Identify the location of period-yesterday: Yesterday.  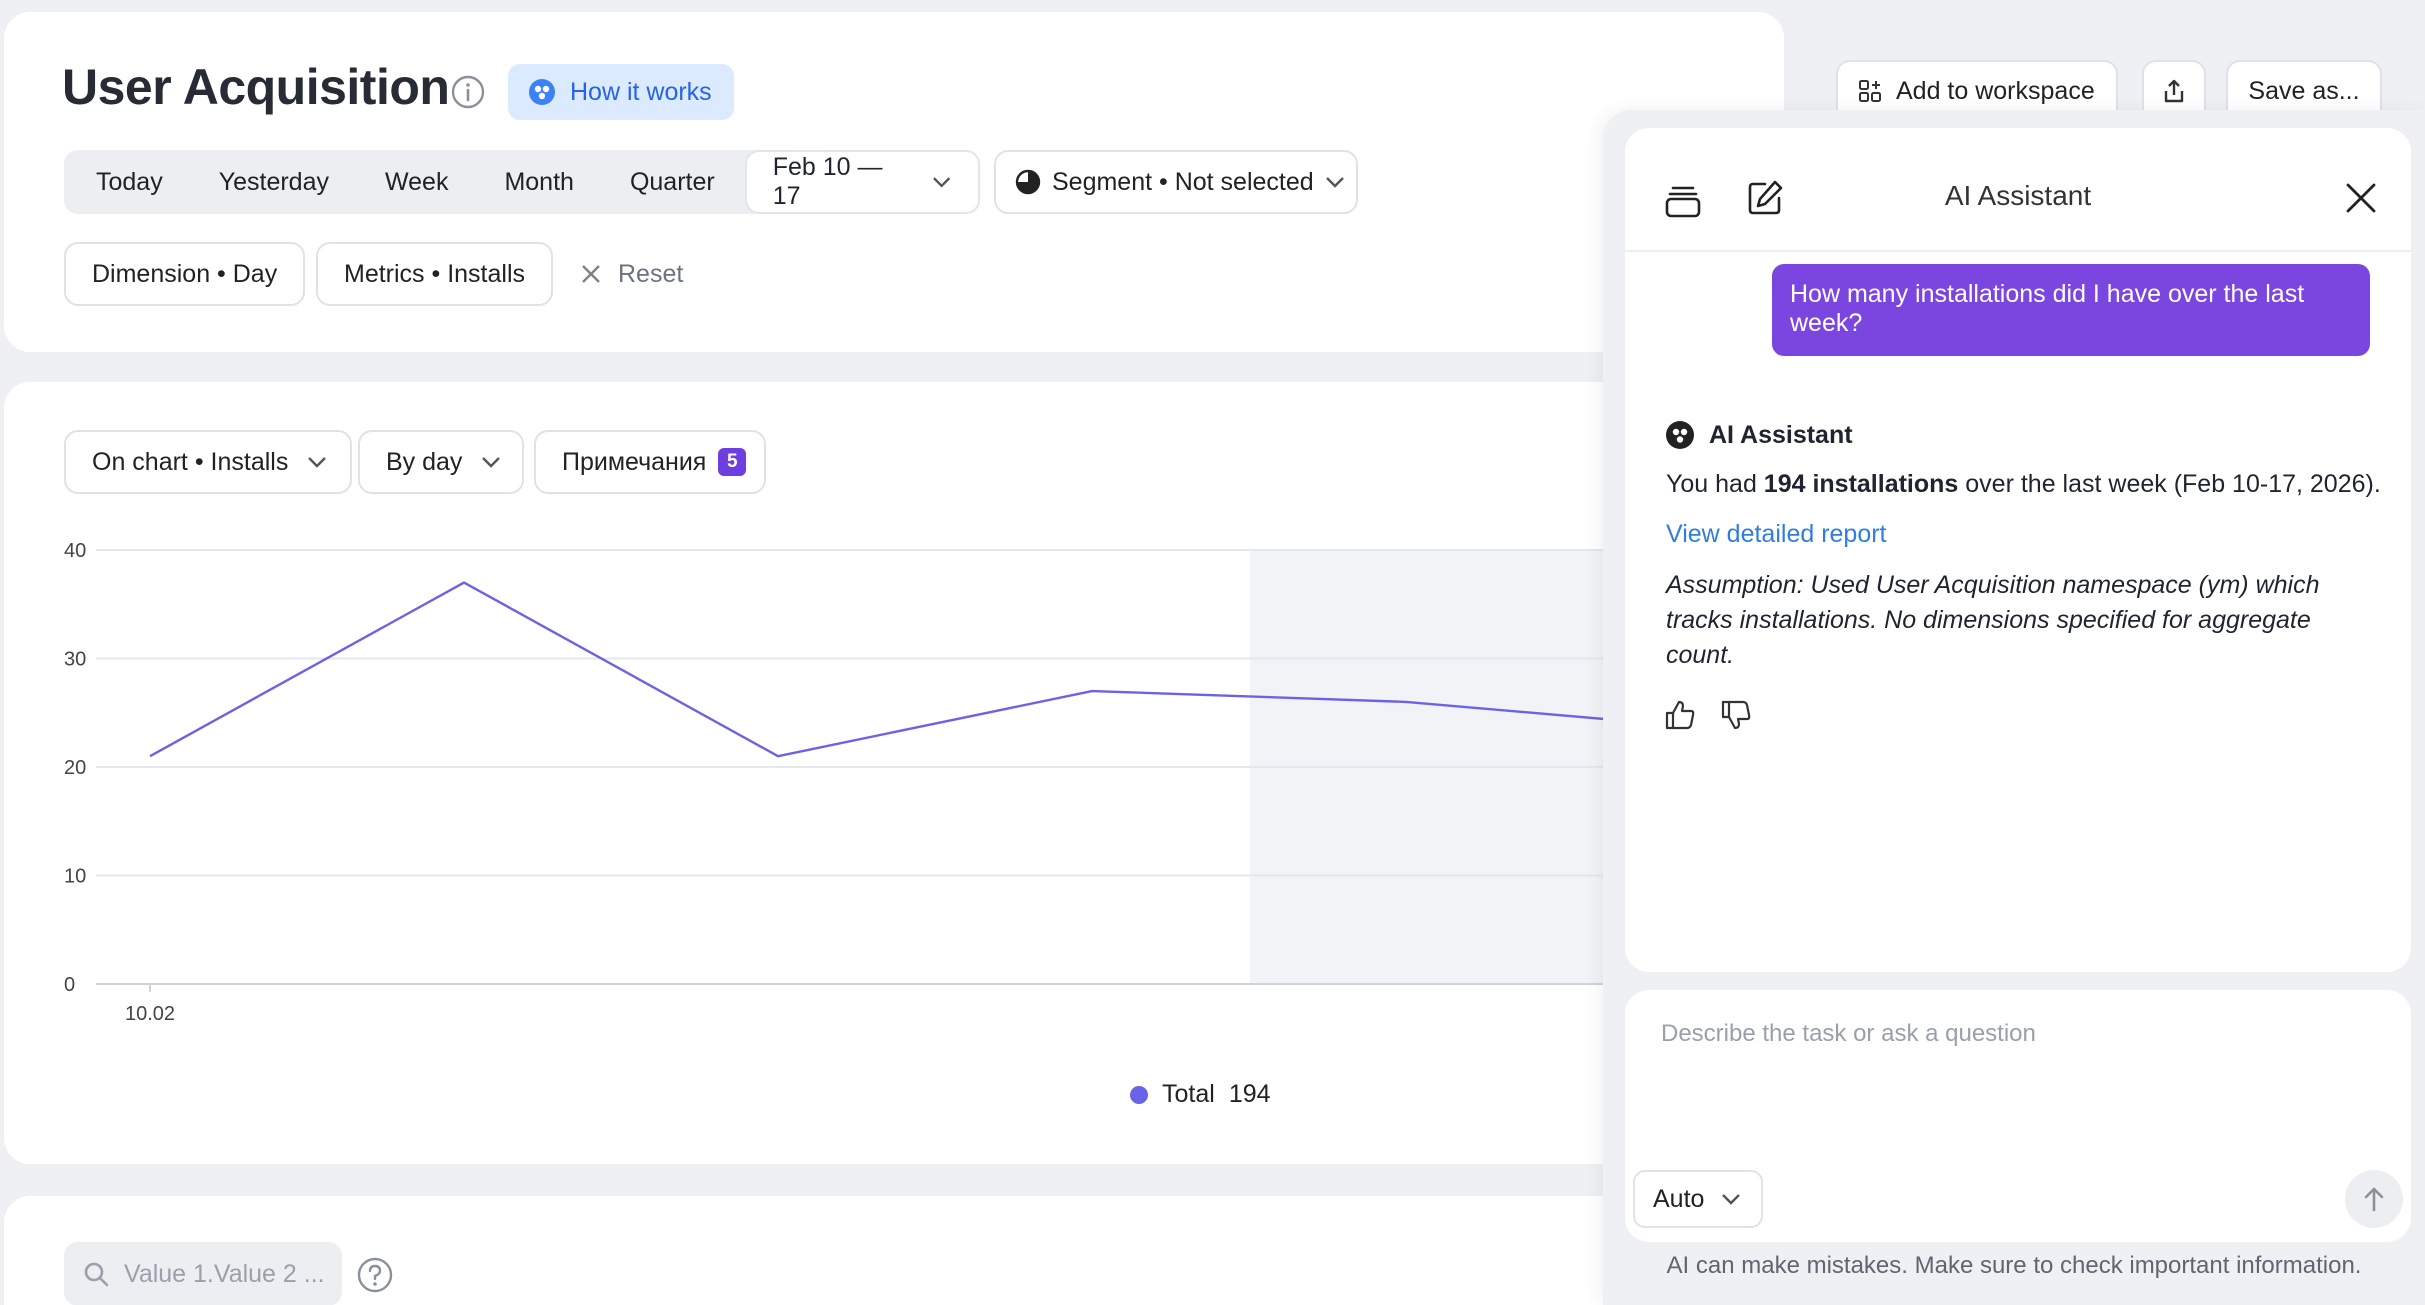
(273, 181).